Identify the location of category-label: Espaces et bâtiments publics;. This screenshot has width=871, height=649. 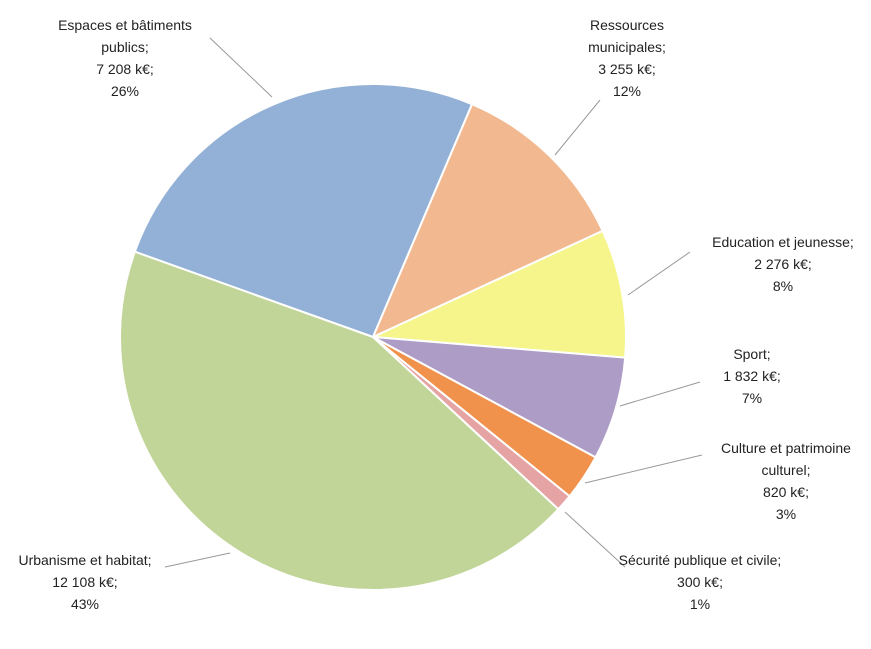
(125, 36).